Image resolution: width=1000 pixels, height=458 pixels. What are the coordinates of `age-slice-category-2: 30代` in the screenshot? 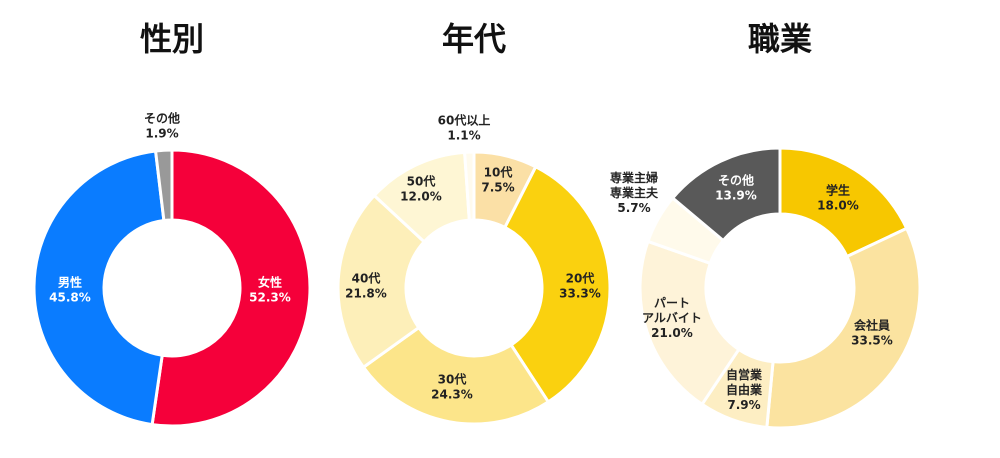 It's located at (452, 379).